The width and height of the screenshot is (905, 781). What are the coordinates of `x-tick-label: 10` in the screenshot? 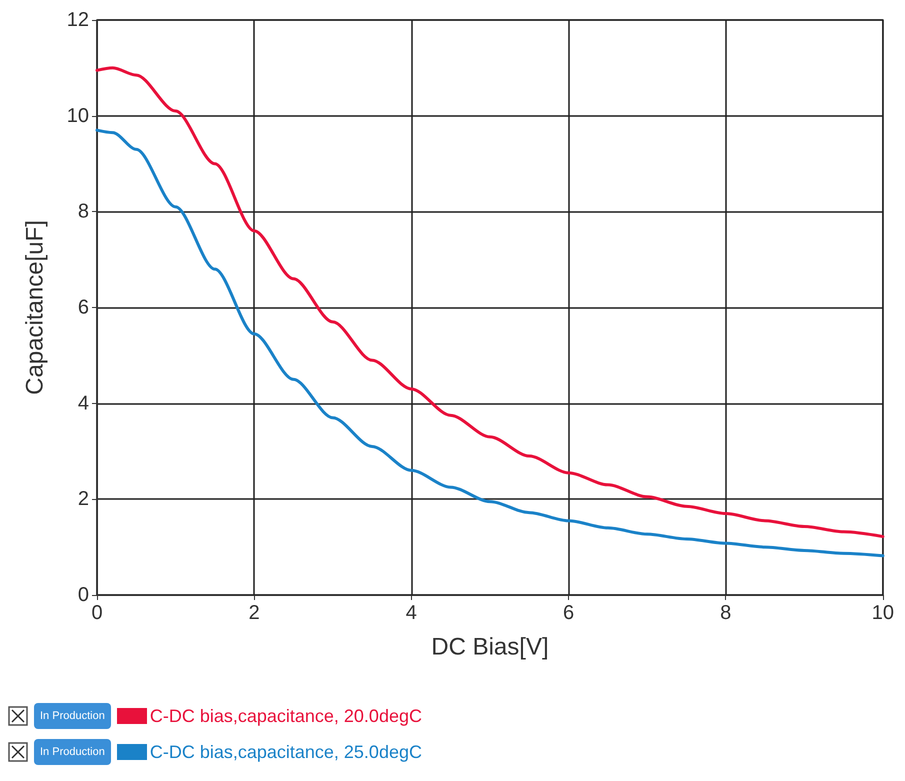 It's located at (883, 613).